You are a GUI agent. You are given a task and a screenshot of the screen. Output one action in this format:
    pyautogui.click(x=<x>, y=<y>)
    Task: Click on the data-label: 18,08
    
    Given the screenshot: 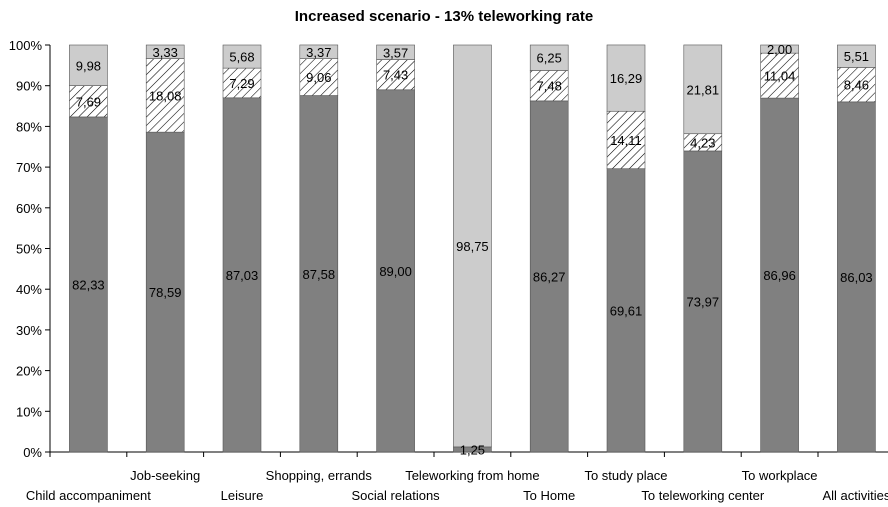 What is the action you would take?
    pyautogui.click(x=165, y=95)
    